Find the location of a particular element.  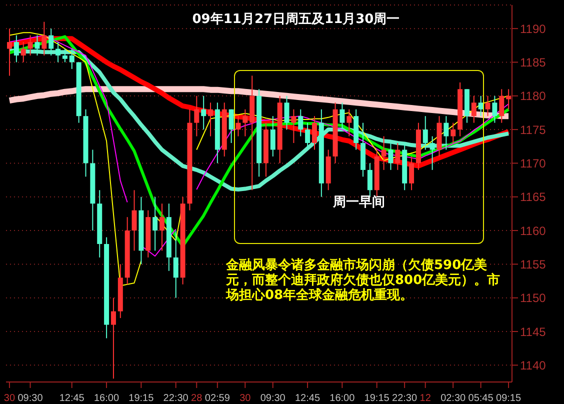

x-tick-label: 02:30 is located at coordinates (453, 398).